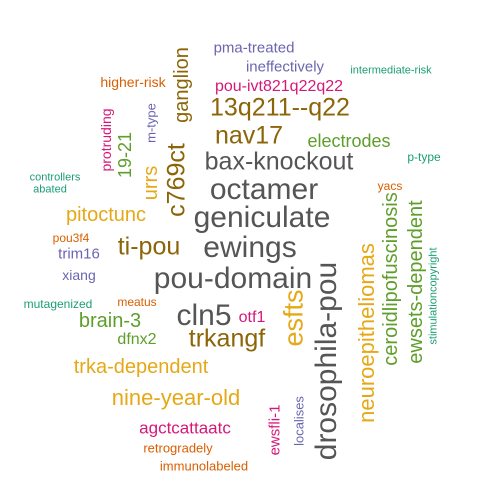 The image size is (500, 500). Describe the element at coordinates (390, 186) in the screenshot. I see `word-yacs: yacs` at that location.